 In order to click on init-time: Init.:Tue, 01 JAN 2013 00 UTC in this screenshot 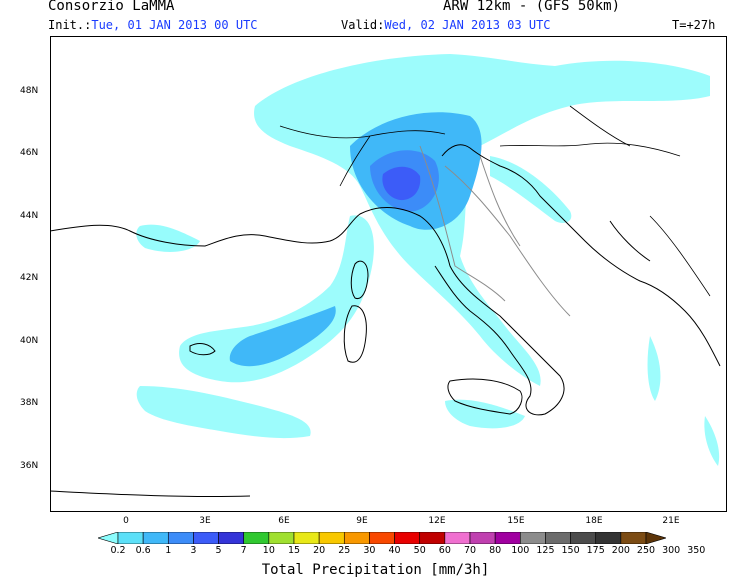, I will do `click(153, 25)`.